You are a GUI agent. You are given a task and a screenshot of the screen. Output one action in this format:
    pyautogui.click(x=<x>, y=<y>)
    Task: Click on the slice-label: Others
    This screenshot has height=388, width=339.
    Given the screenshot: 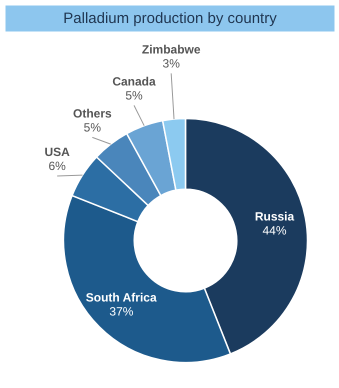 What is the action you would take?
    pyautogui.click(x=92, y=113)
    